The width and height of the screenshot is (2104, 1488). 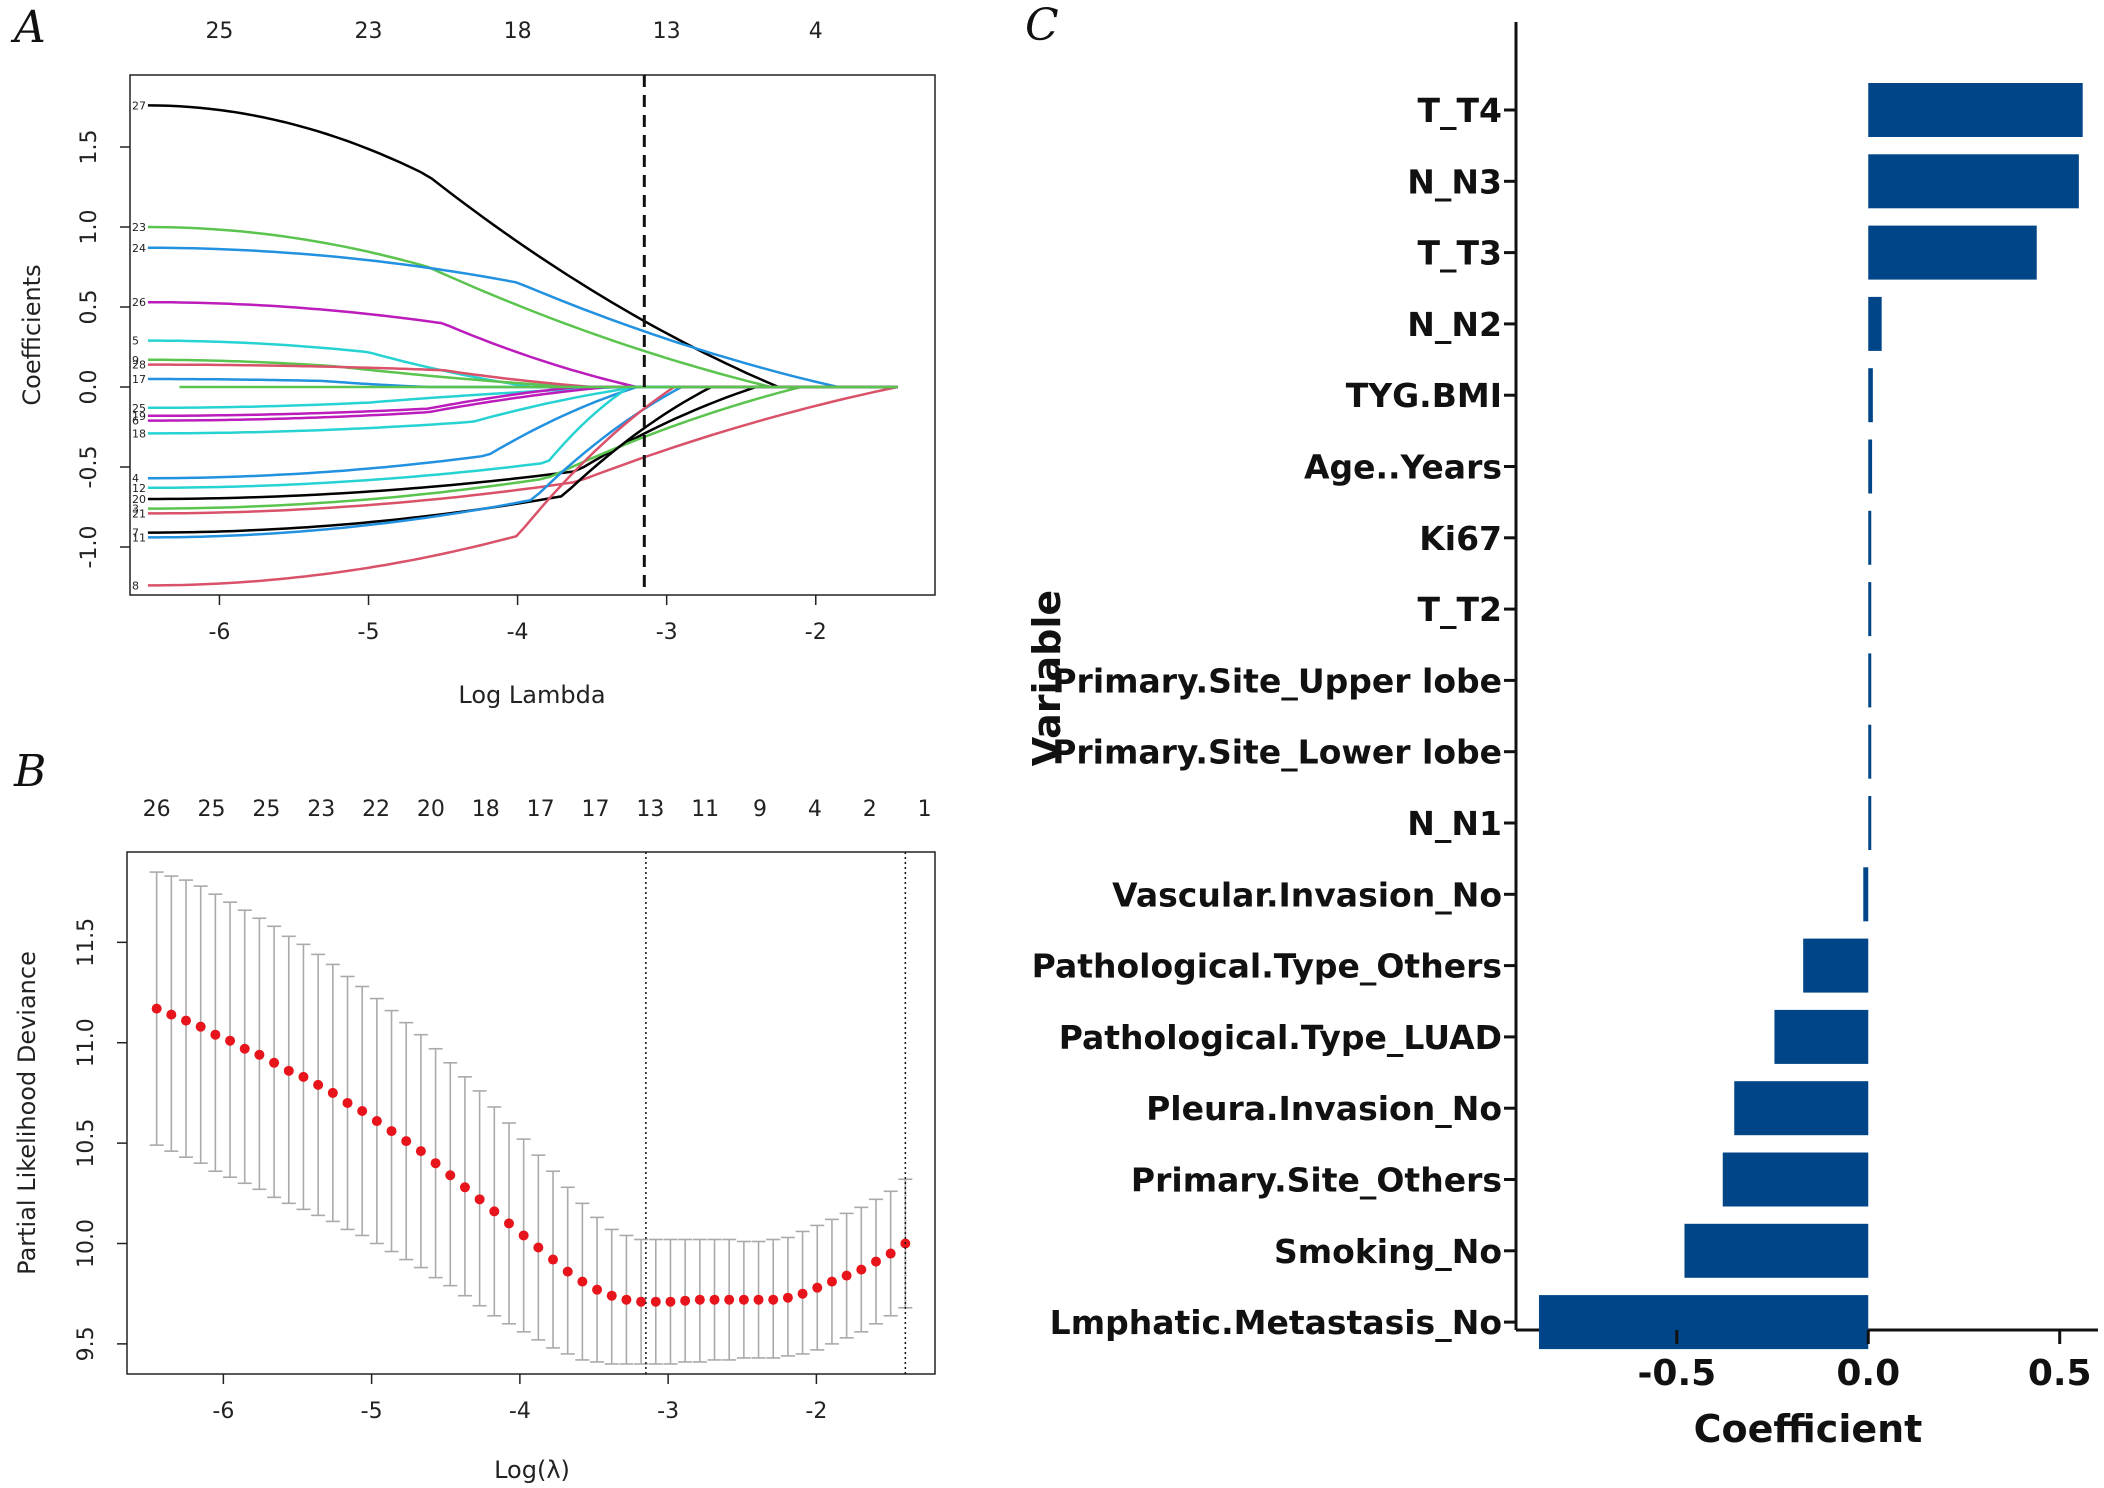 What do you see at coordinates (89, 307) in the screenshot?
I see `y-tick-label: 0.5` at bounding box center [89, 307].